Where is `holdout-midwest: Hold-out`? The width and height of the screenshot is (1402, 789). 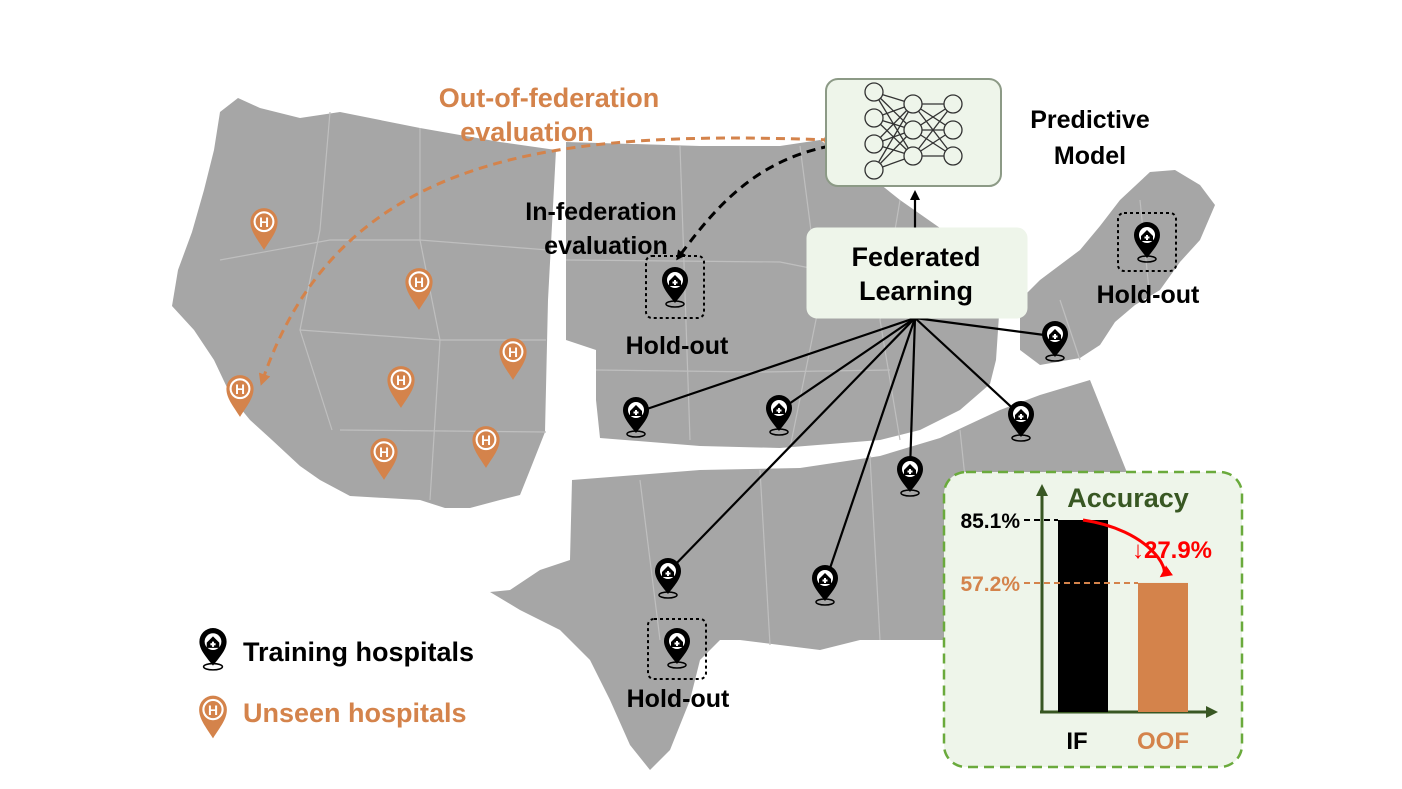 holdout-midwest: Hold-out is located at coordinates (677, 307).